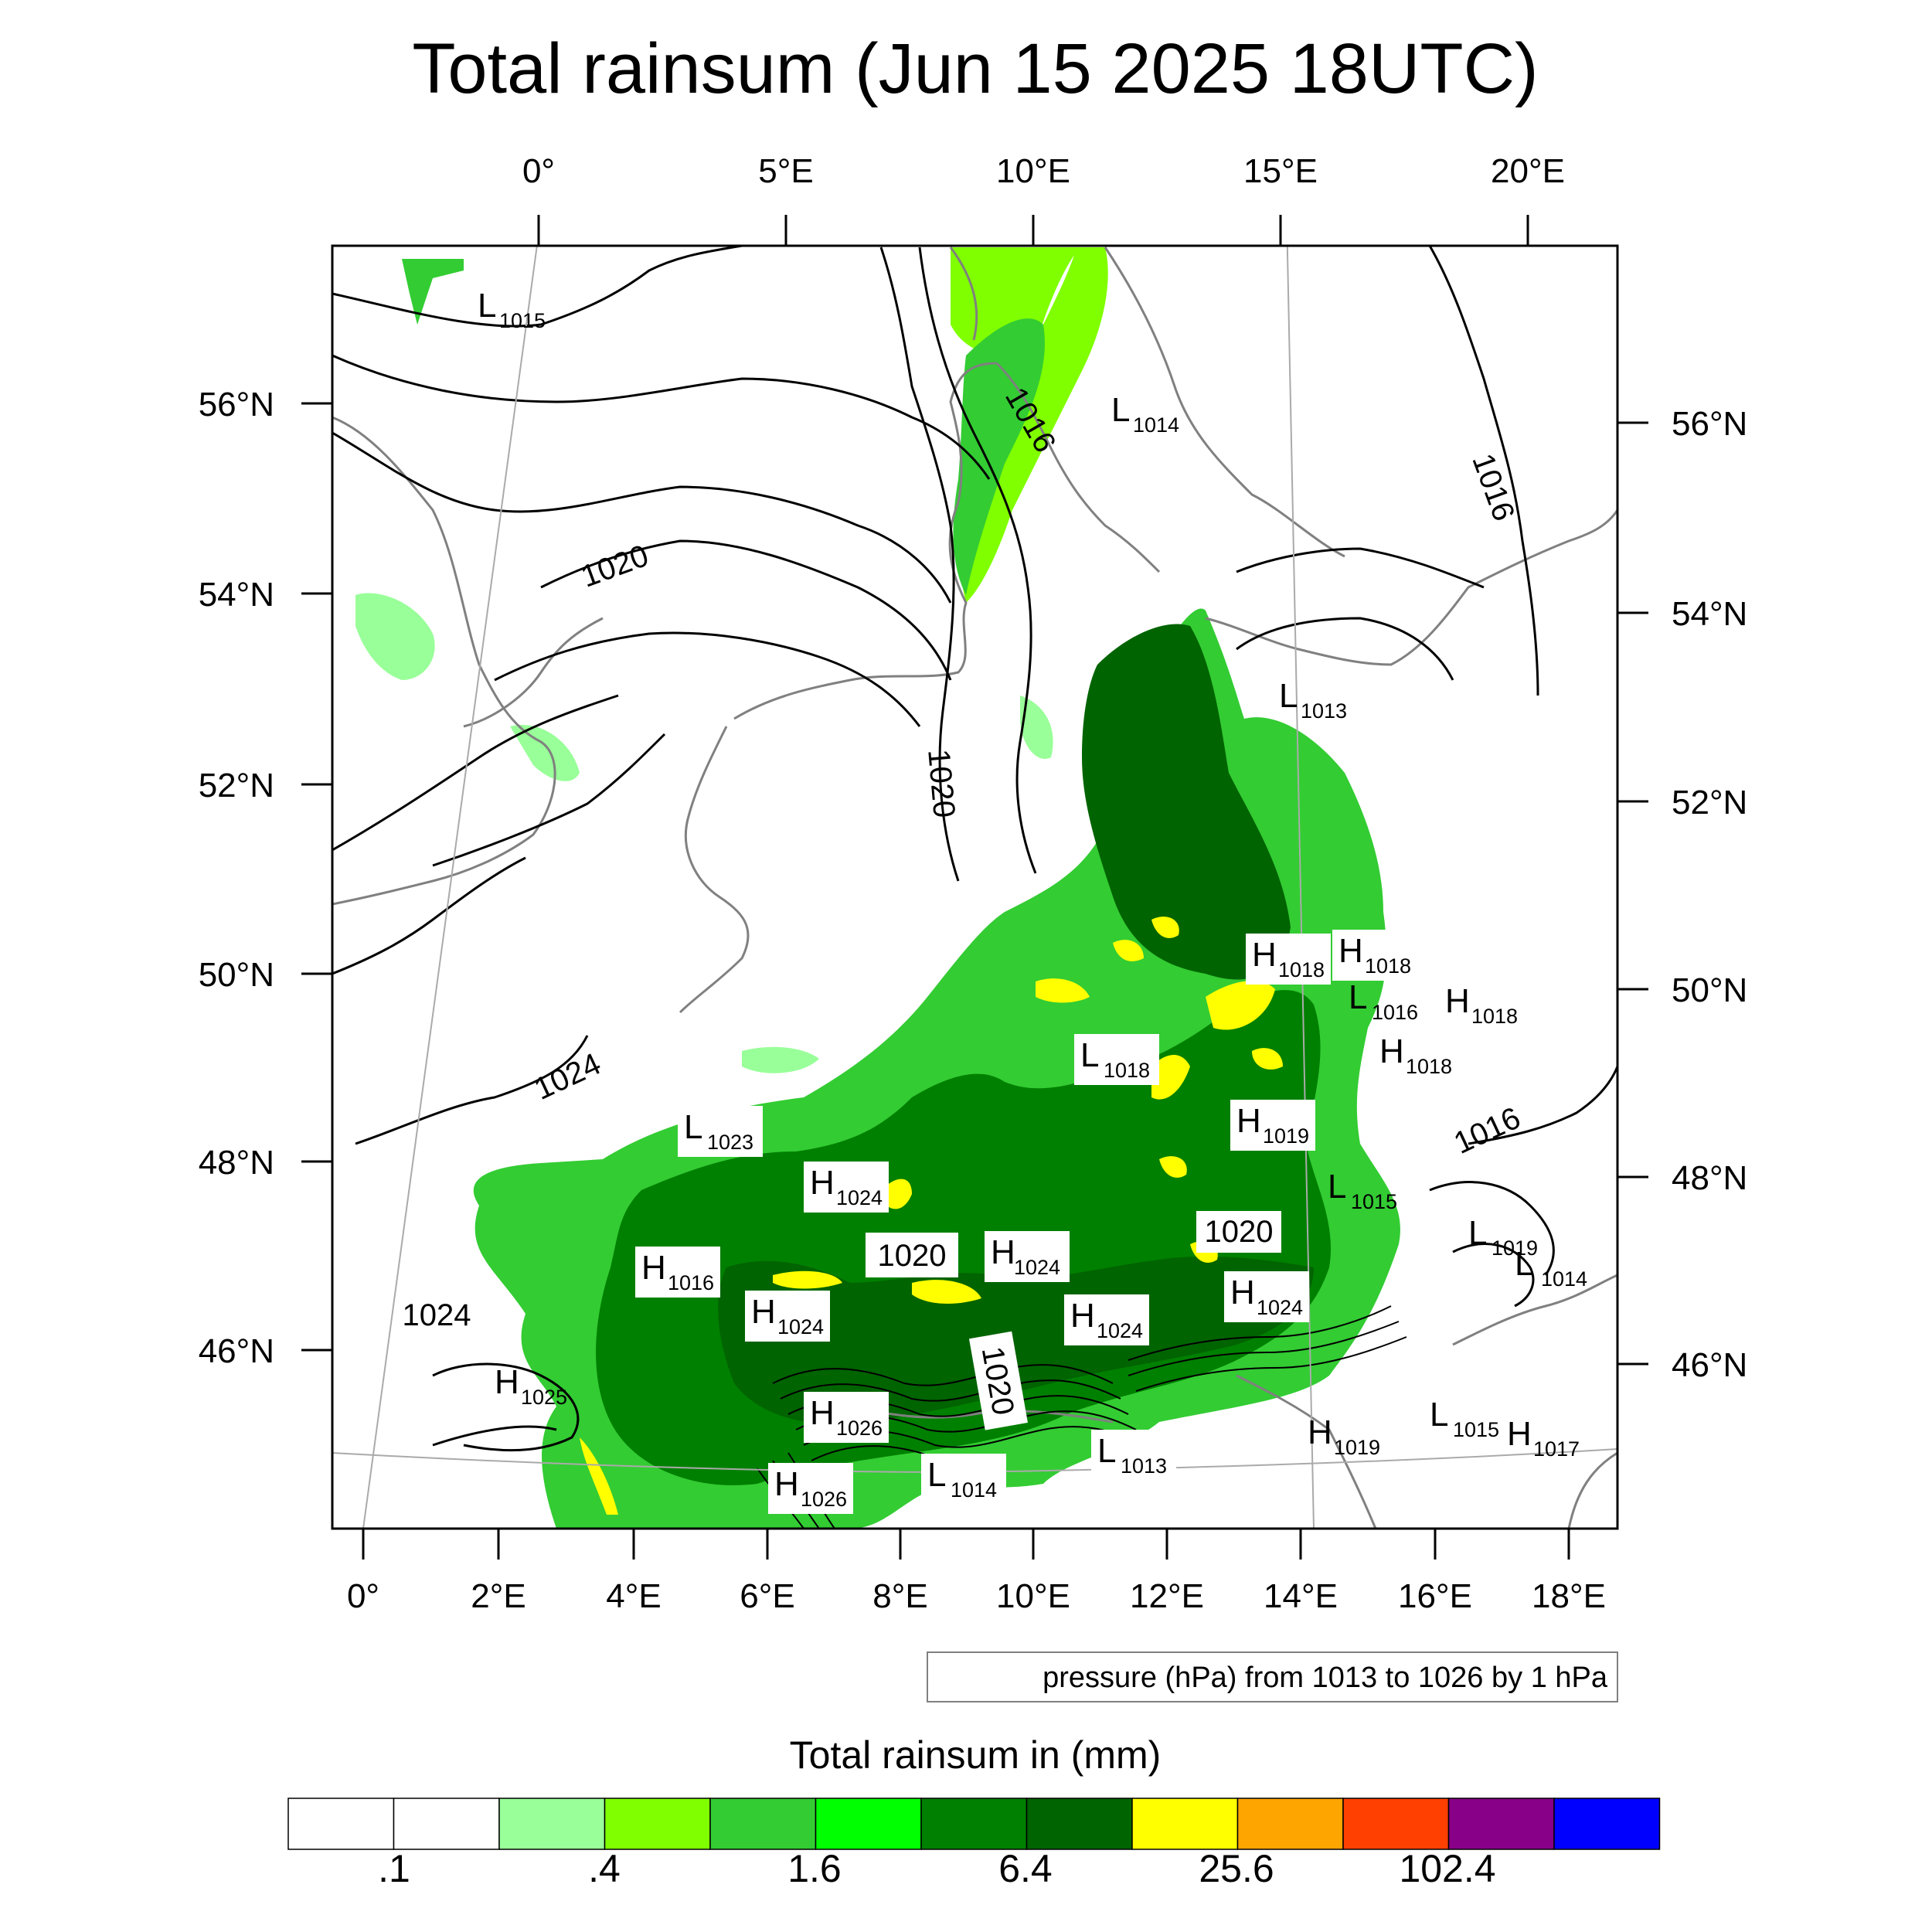 The height and width of the screenshot is (1932, 1932). I want to click on top-lon-label: 10°E, so click(1033, 171).